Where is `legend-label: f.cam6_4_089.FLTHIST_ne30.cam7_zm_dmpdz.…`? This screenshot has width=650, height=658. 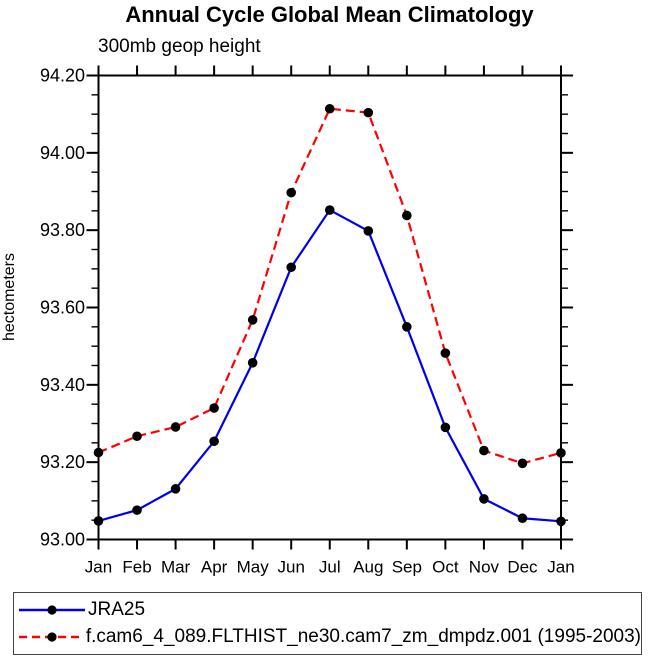 legend-label: f.cam6_4_089.FLTHIST_ne30.cam7_zm_dmpdz.… is located at coordinates (363, 636).